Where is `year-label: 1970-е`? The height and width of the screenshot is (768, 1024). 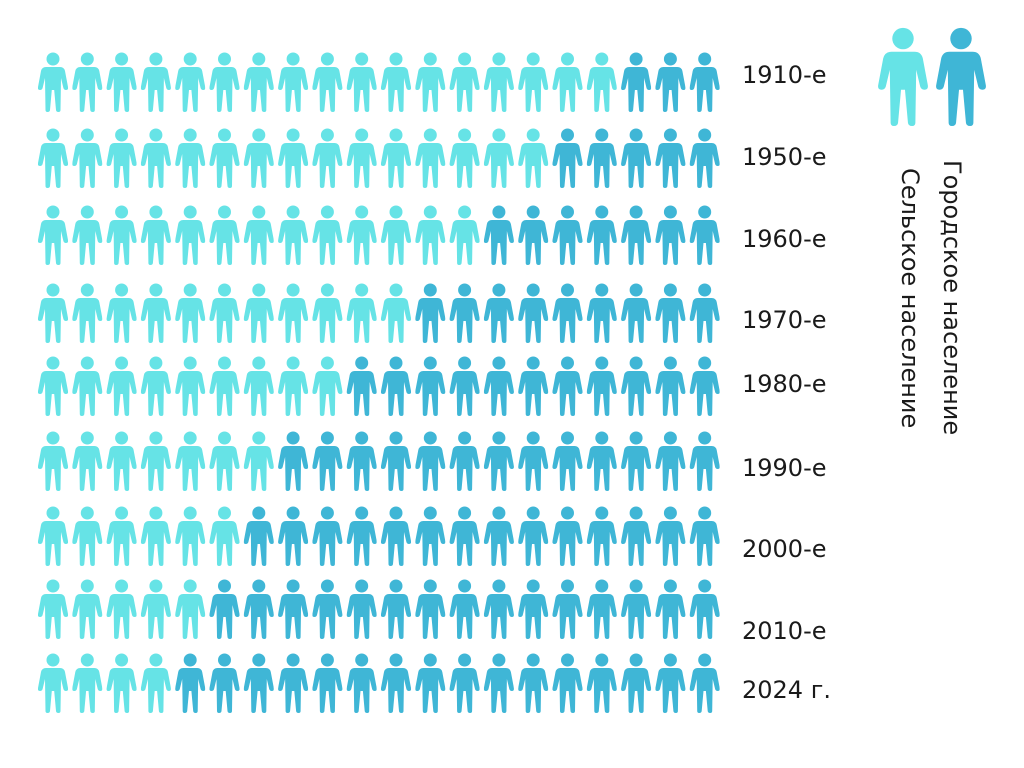 year-label: 1970-е is located at coordinates (784, 320).